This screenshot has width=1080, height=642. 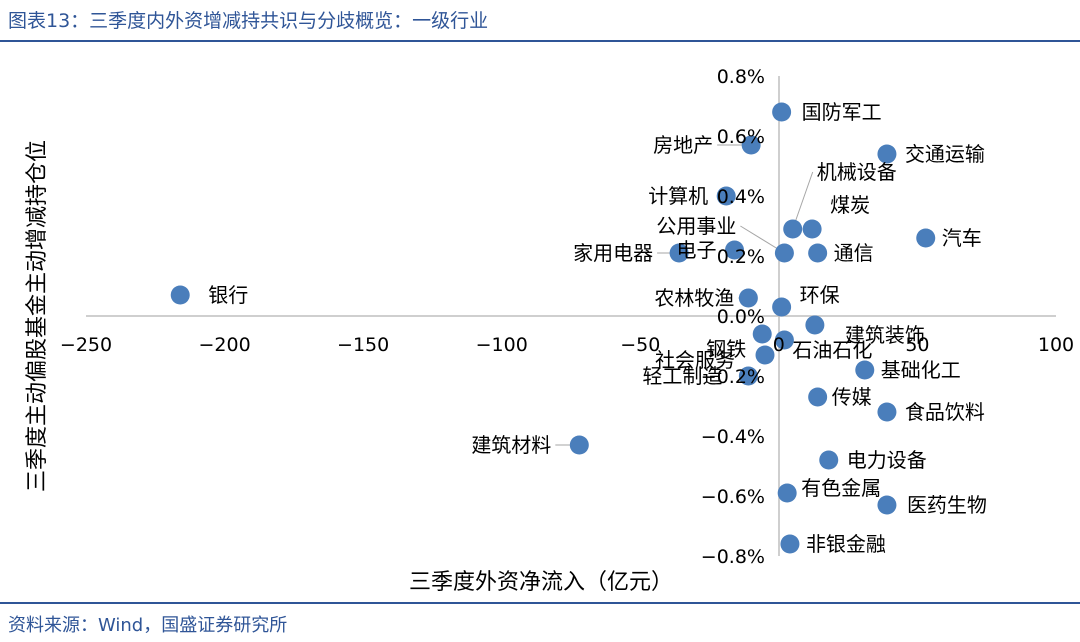 I want to click on point-label: 非银金融, so click(x=846, y=544).